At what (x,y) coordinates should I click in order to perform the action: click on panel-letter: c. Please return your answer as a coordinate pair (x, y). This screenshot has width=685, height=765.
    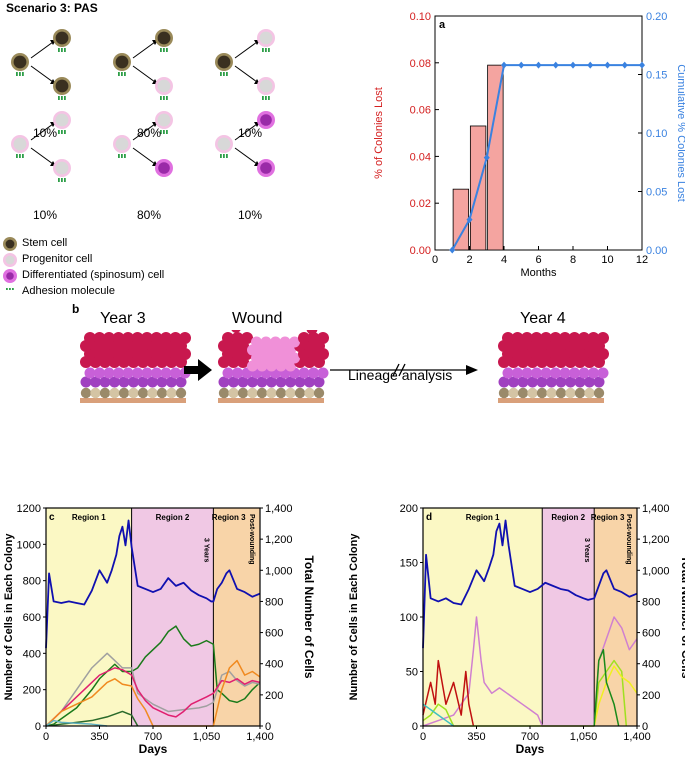
    Looking at the image, I should click on (52, 517).